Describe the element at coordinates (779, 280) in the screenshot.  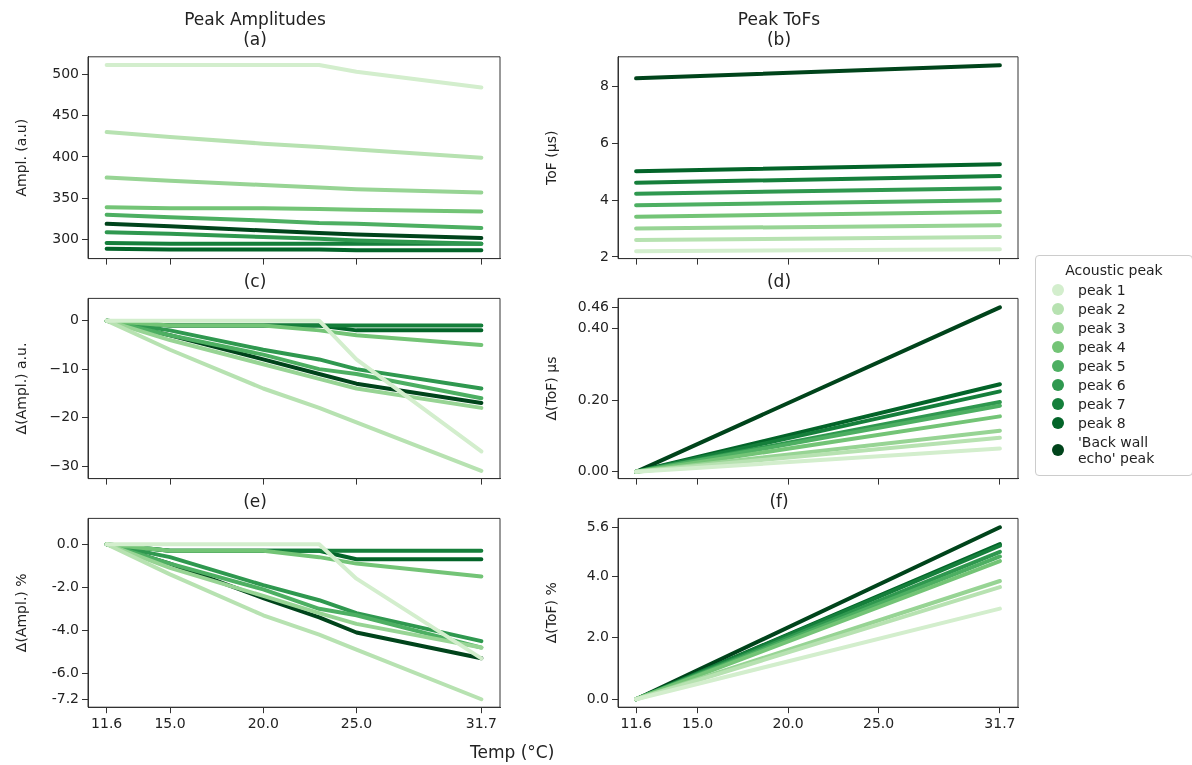
I see `chart-title: (d)` at that location.